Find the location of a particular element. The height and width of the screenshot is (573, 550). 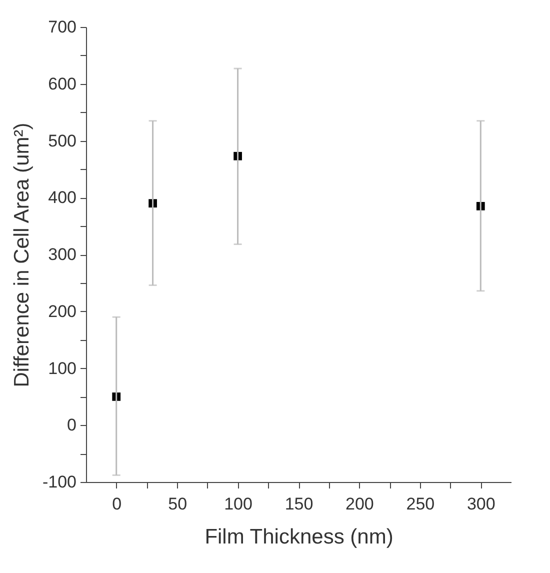

x-tick-label: 200 is located at coordinates (360, 504).